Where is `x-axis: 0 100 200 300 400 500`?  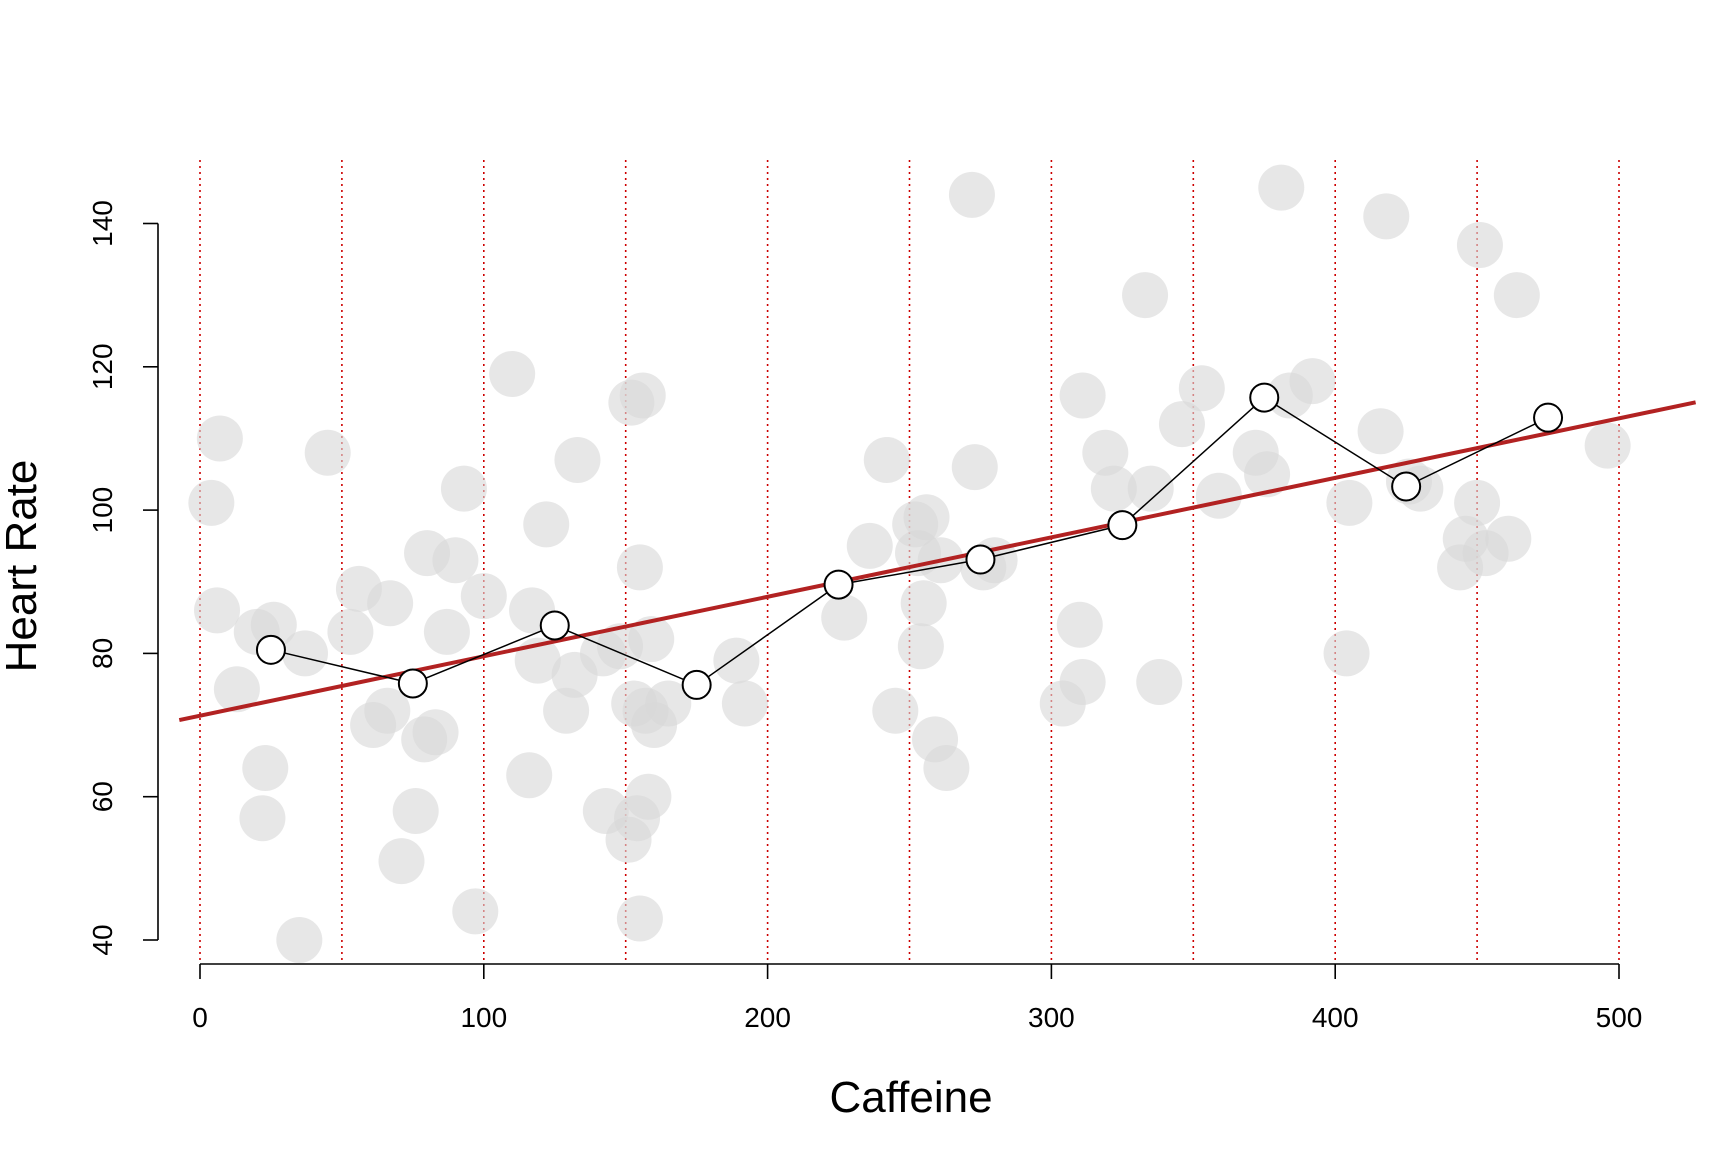
x-axis: 0 100 200 300 400 500 is located at coordinates (917, 998).